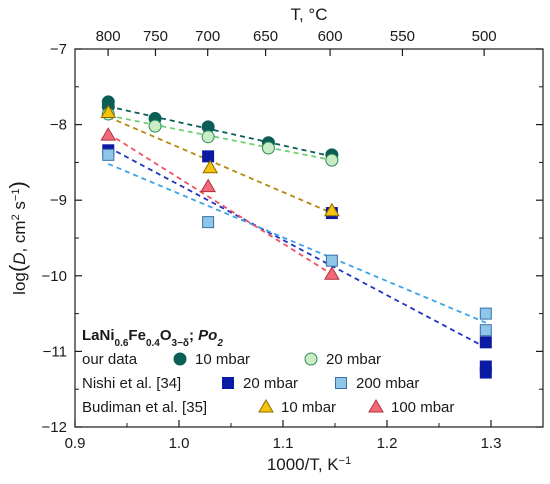 This screenshot has height=484, width=550. I want to click on legend-title: LaNi0.6Fe0.4O3−δ; Po2, so click(152, 338).